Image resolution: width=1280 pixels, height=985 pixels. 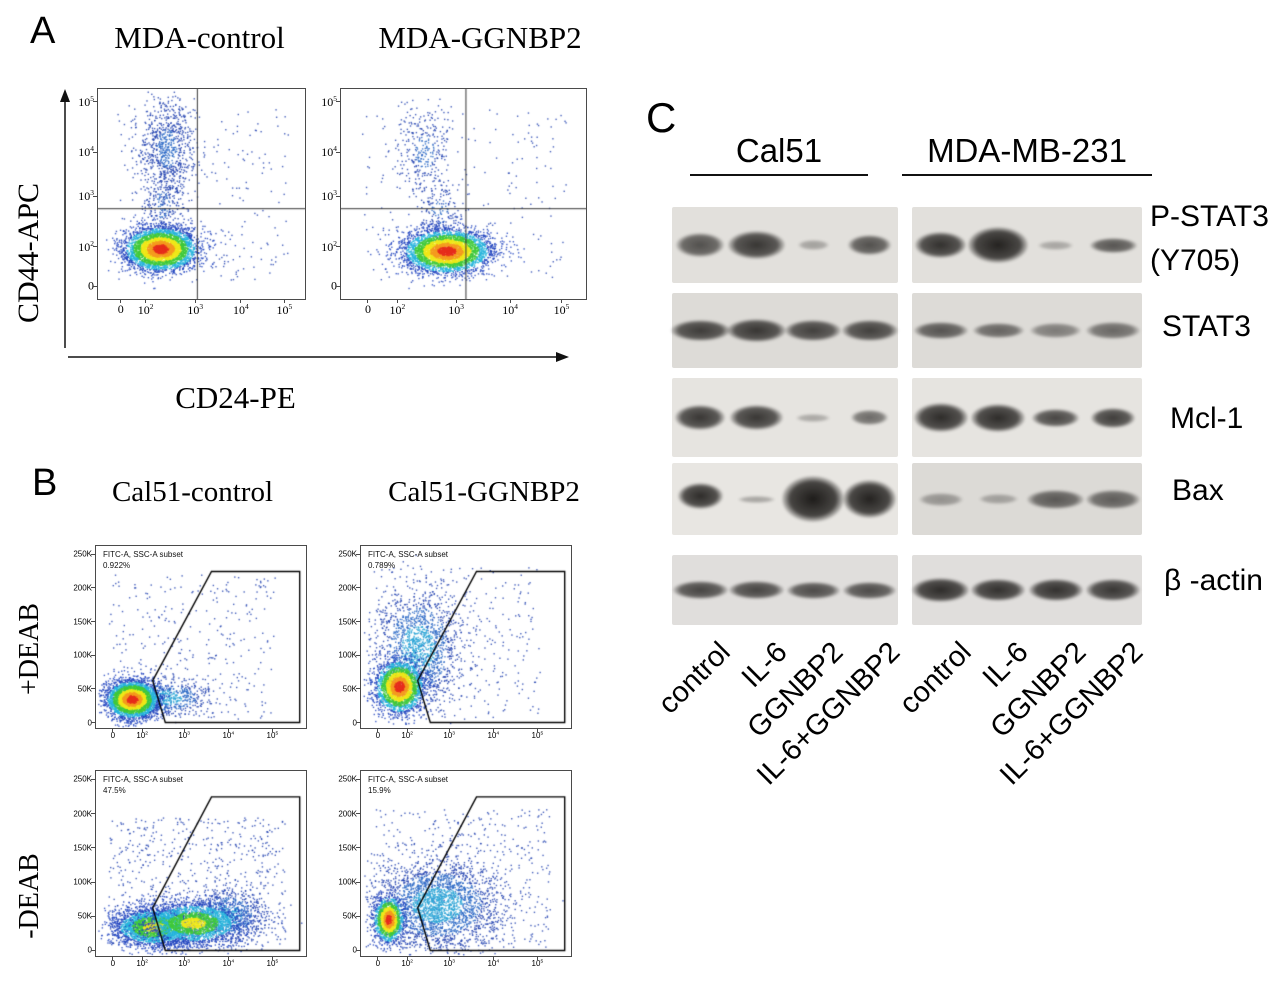 What do you see at coordinates (379, 791) in the screenshot?
I see `gate-percent: 15.9%` at bounding box center [379, 791].